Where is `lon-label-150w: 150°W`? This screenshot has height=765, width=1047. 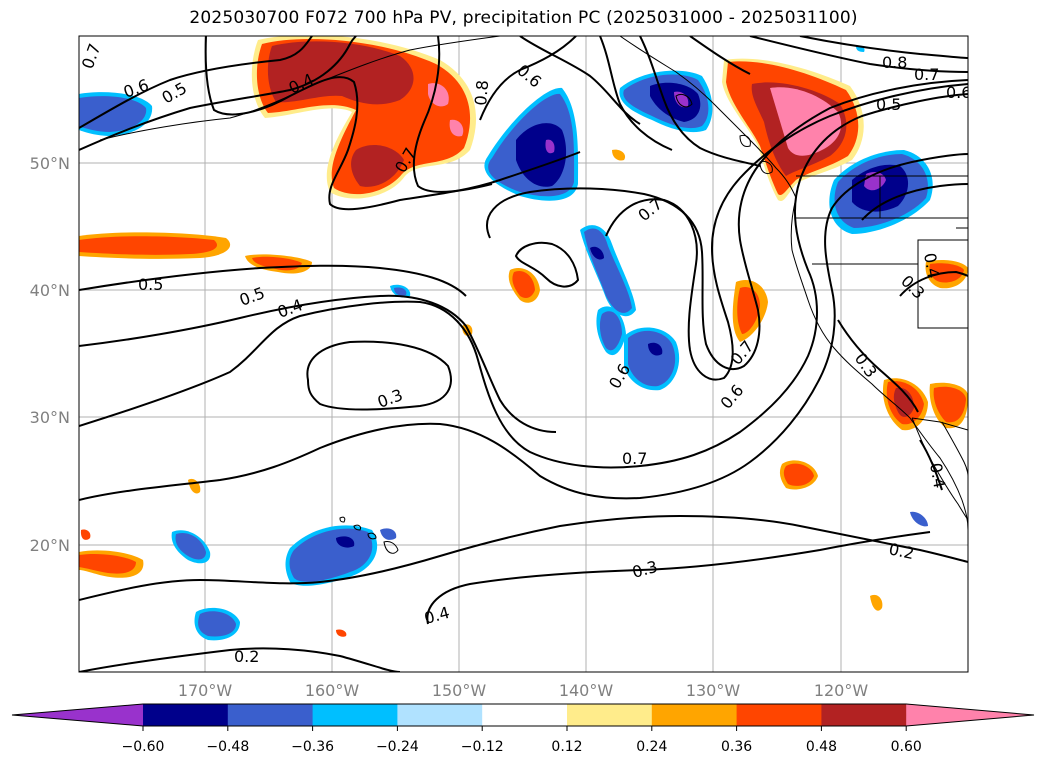
lon-label-150w: 150°W is located at coordinates (459, 690).